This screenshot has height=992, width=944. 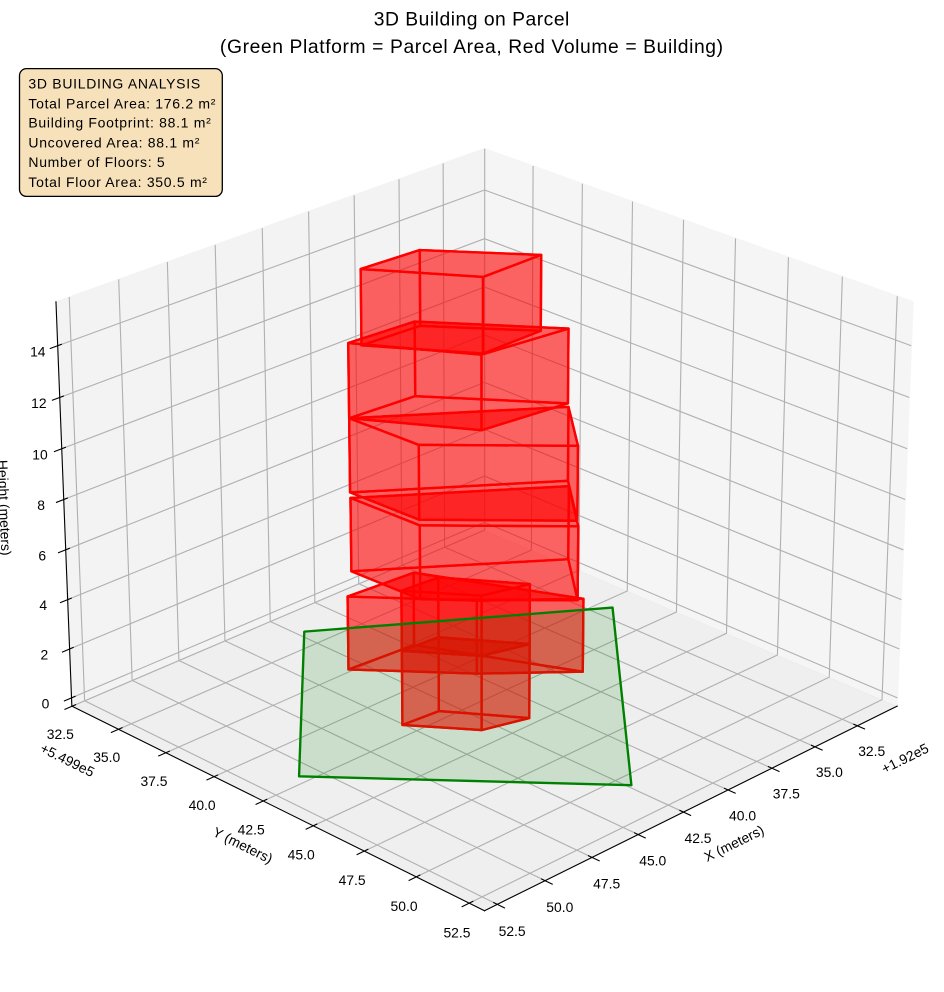 What do you see at coordinates (41, 505) in the screenshot?
I see `svg-text: 8` at bounding box center [41, 505].